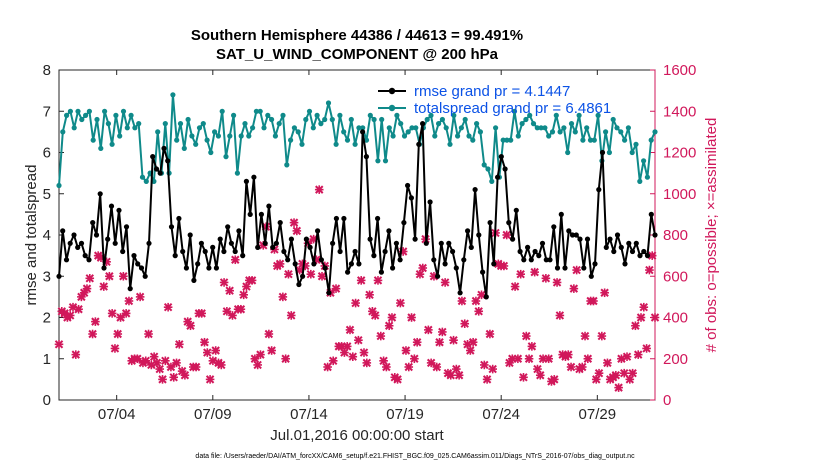  Describe the element at coordinates (53, 235) in the screenshot. I see `y-axis-left: 0 1 2 3 4 5 6 7 8` at that location.